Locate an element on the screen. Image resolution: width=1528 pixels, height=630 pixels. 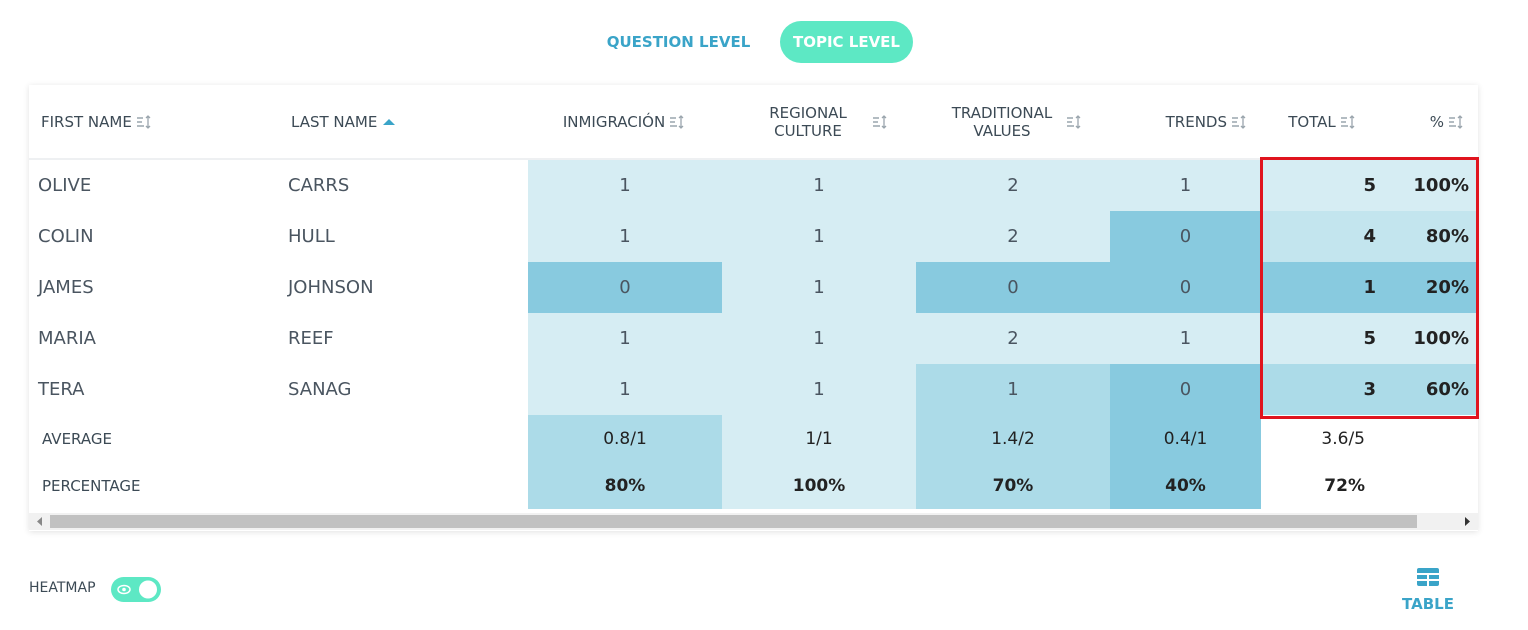
column-header: % is located at coordinates (1431, 122).